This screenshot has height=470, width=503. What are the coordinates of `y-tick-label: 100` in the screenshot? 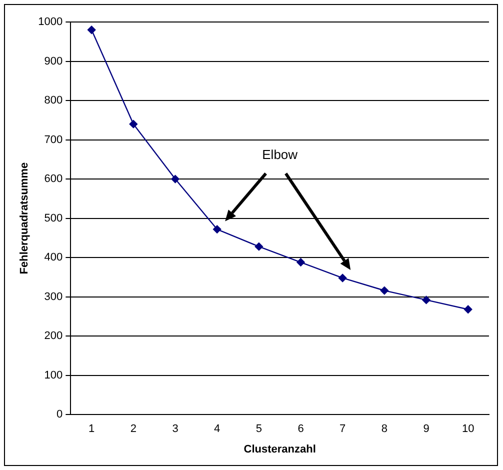 It's located at (53, 375).